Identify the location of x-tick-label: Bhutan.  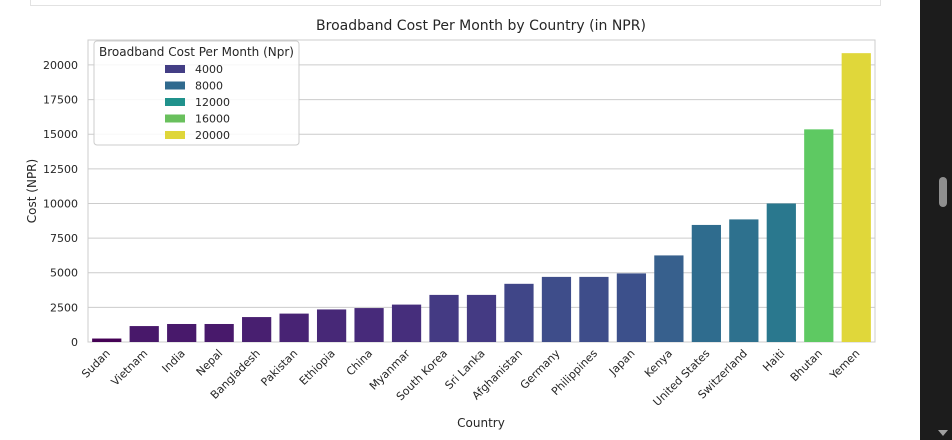
(806, 365).